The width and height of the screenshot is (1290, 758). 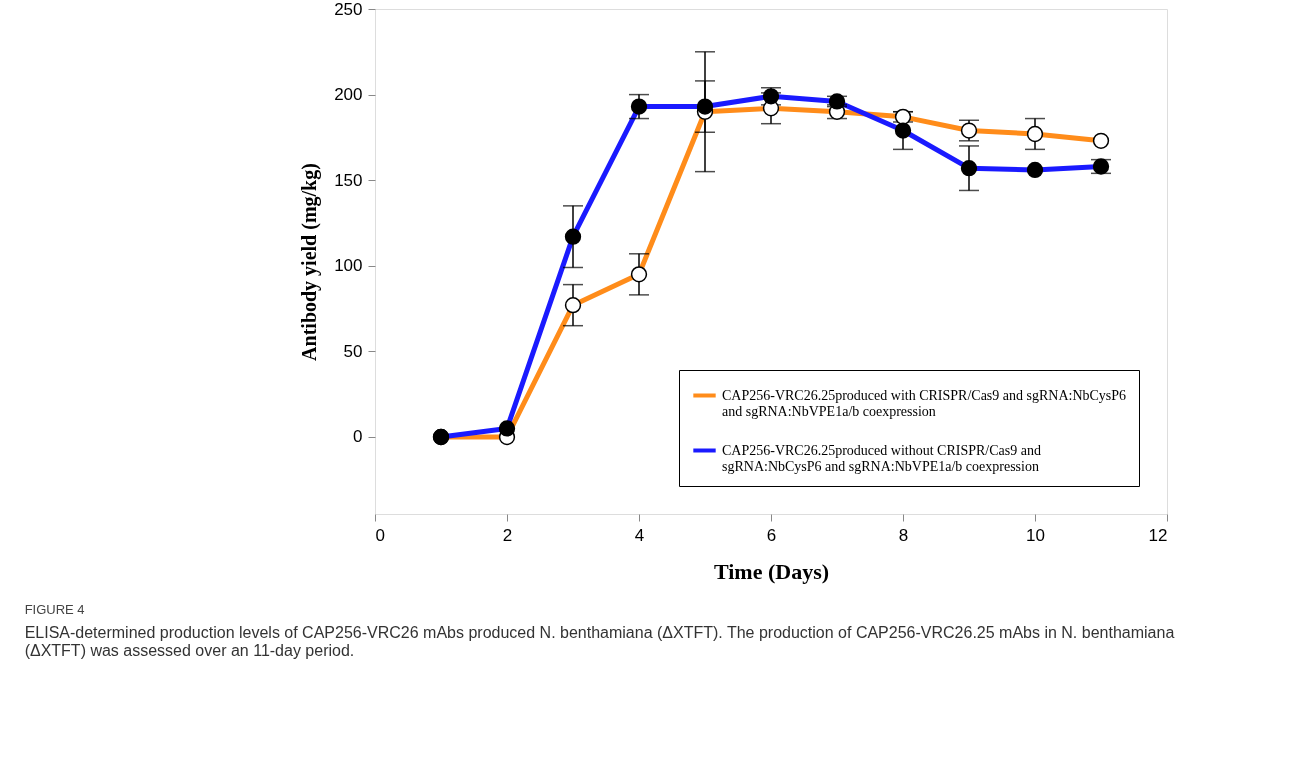 I want to click on text: FIGURE 4, so click(x=54, y=609).